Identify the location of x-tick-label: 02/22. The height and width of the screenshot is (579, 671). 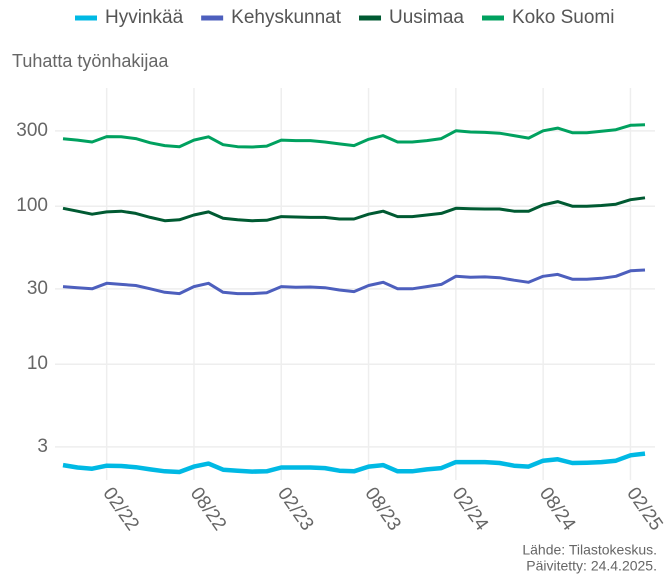
(120, 509).